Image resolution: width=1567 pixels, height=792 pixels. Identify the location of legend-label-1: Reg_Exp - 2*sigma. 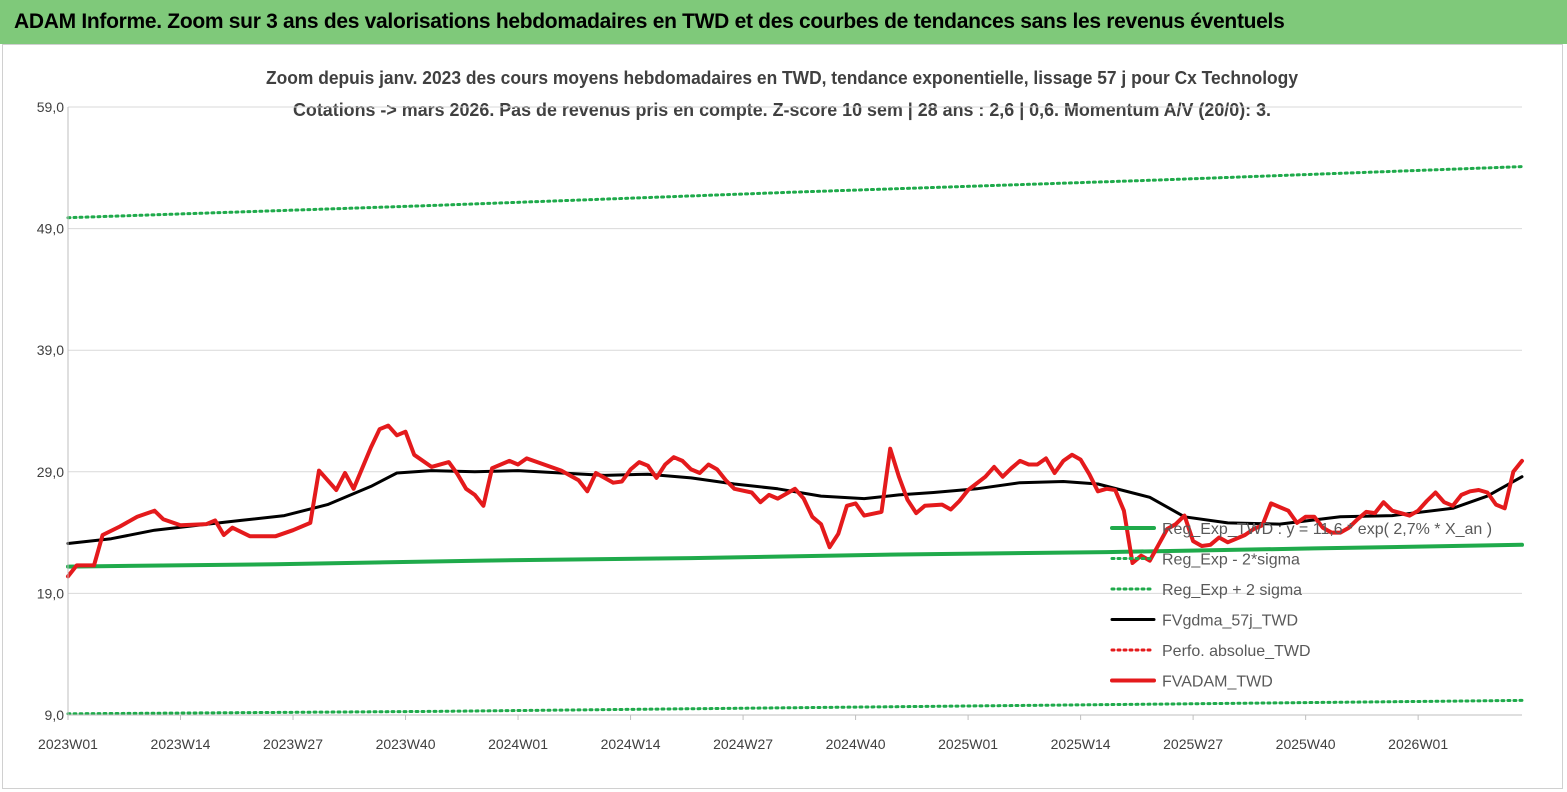
(1231, 560).